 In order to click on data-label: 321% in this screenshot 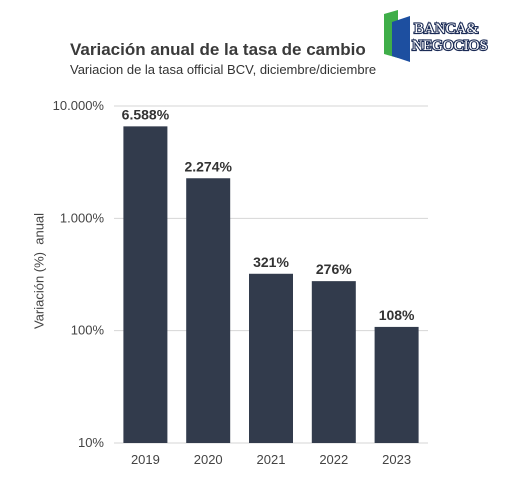, I will do `click(271, 262)`.